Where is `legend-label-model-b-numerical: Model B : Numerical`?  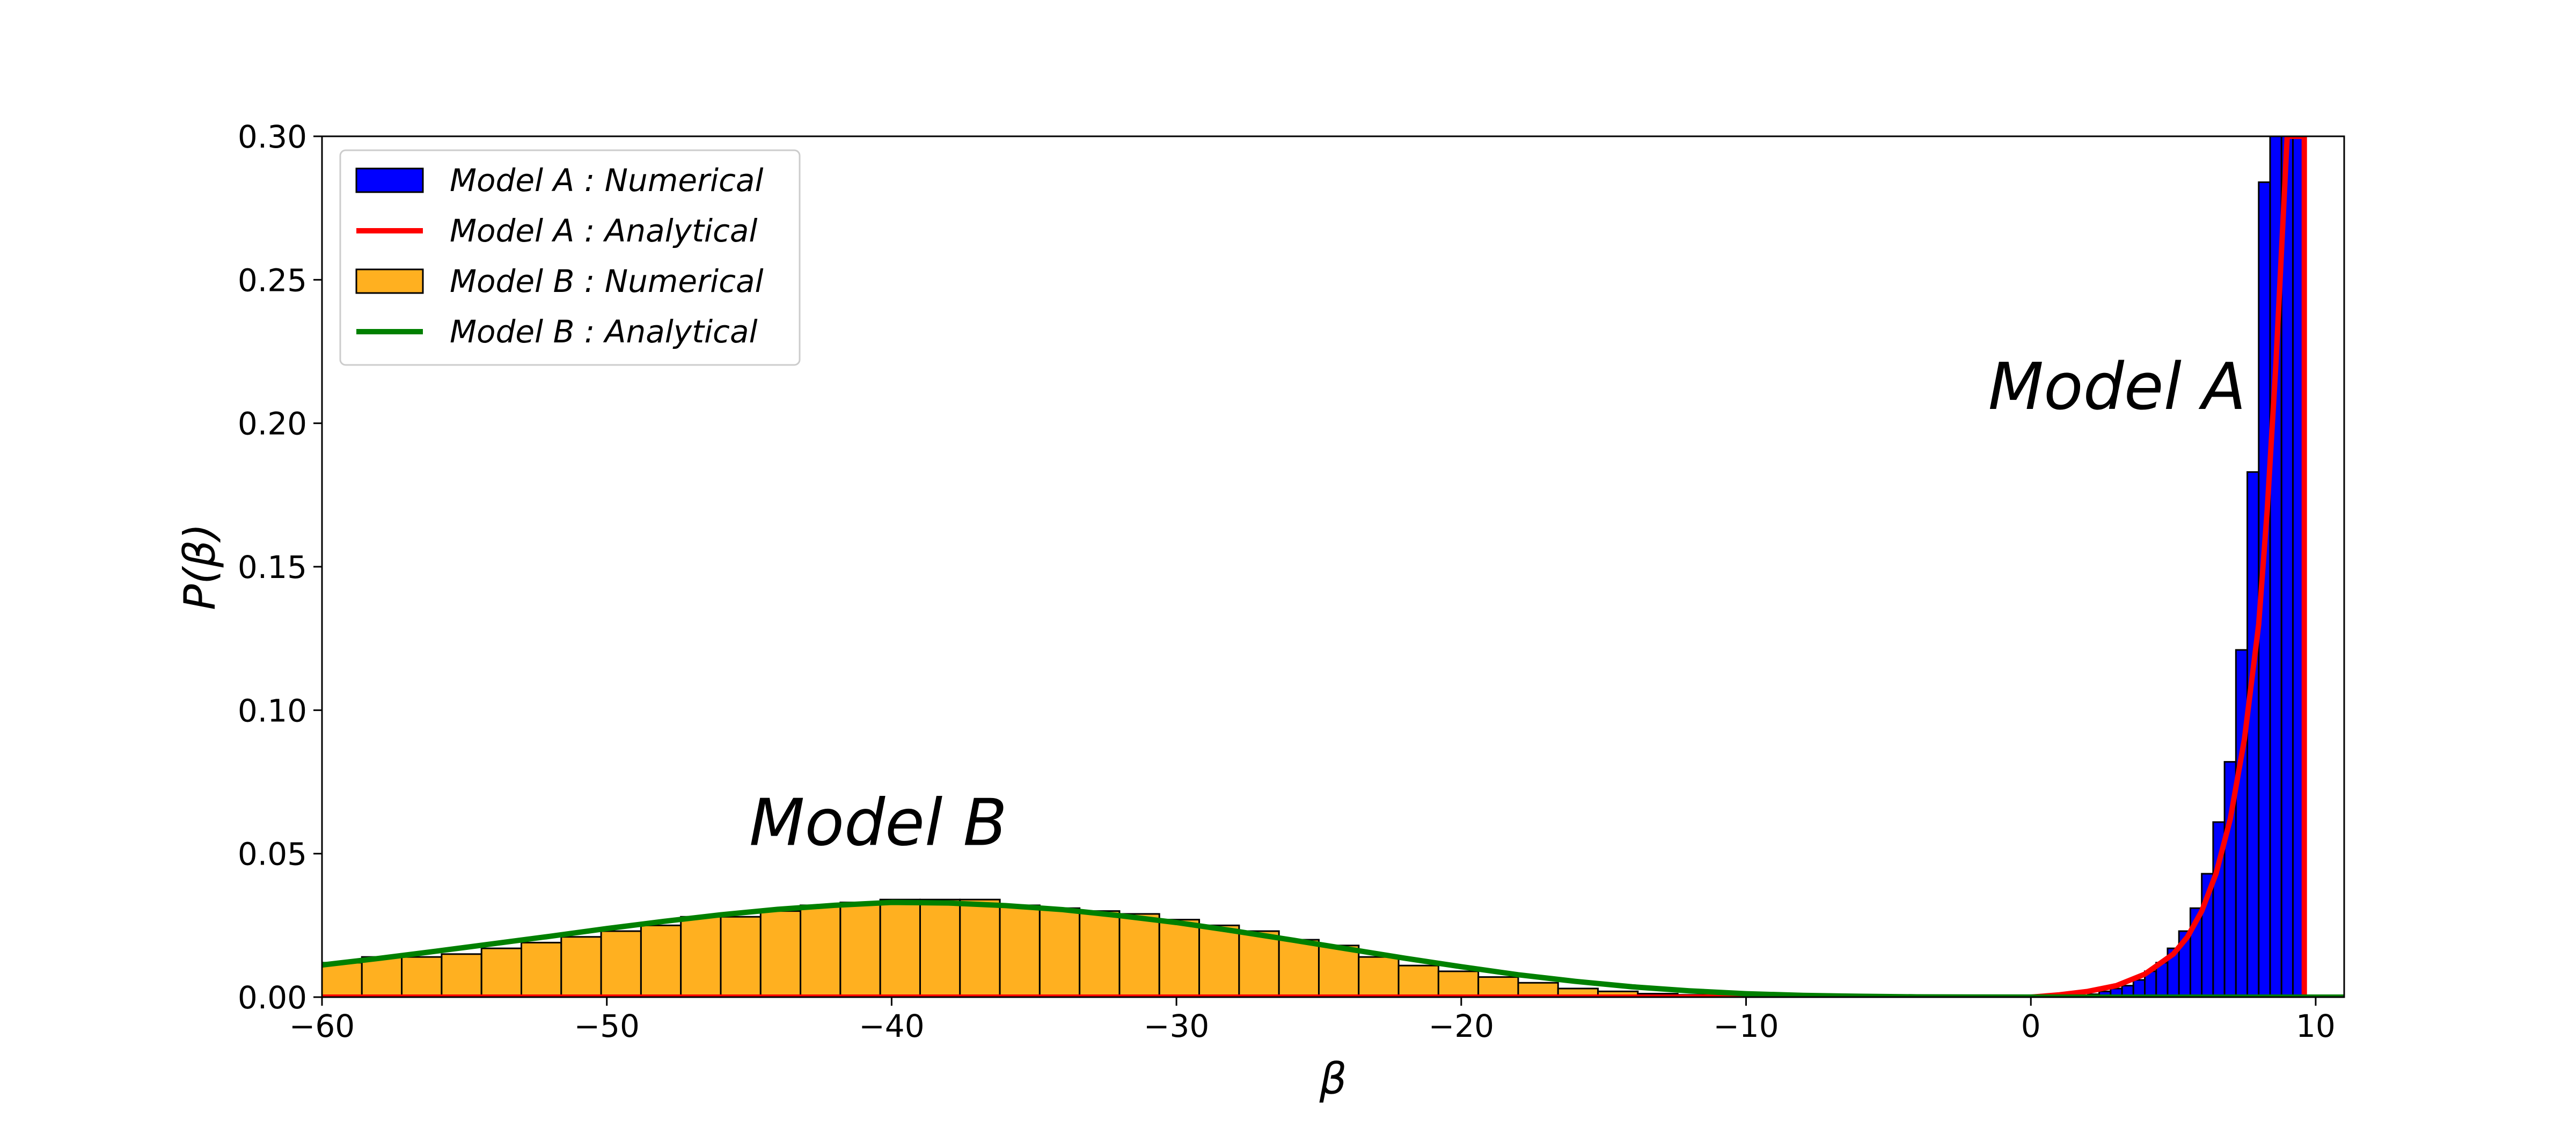
legend-label-model-b-numerical: Model B : Numerical is located at coordinates (607, 281).